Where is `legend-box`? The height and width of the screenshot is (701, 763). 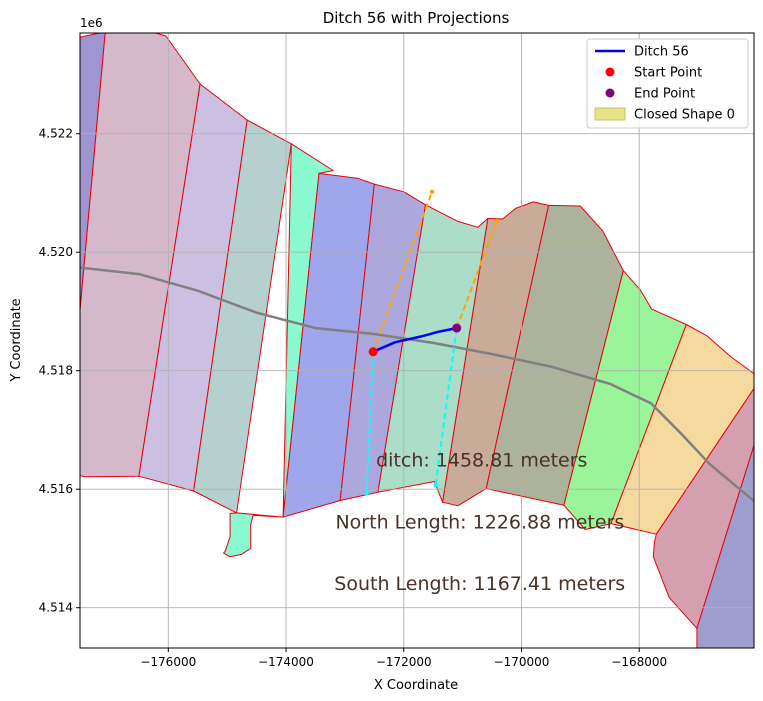
legend-box is located at coordinates (667, 83).